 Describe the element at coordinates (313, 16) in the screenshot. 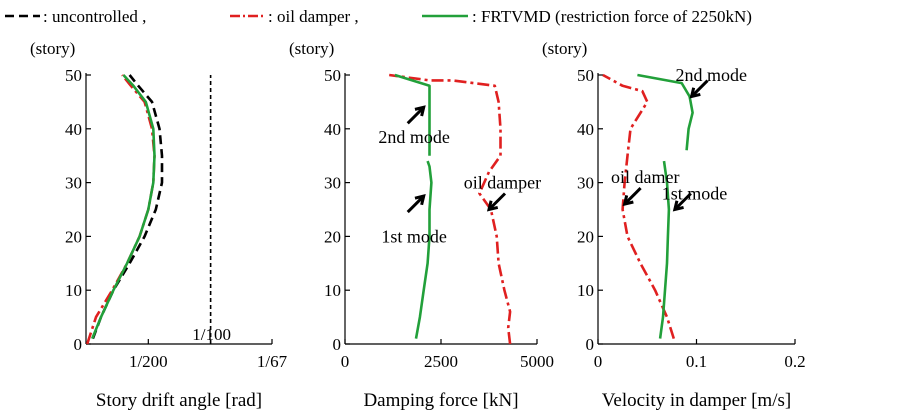

I see `legend-label-oil-damper: : oil damper ,` at that location.